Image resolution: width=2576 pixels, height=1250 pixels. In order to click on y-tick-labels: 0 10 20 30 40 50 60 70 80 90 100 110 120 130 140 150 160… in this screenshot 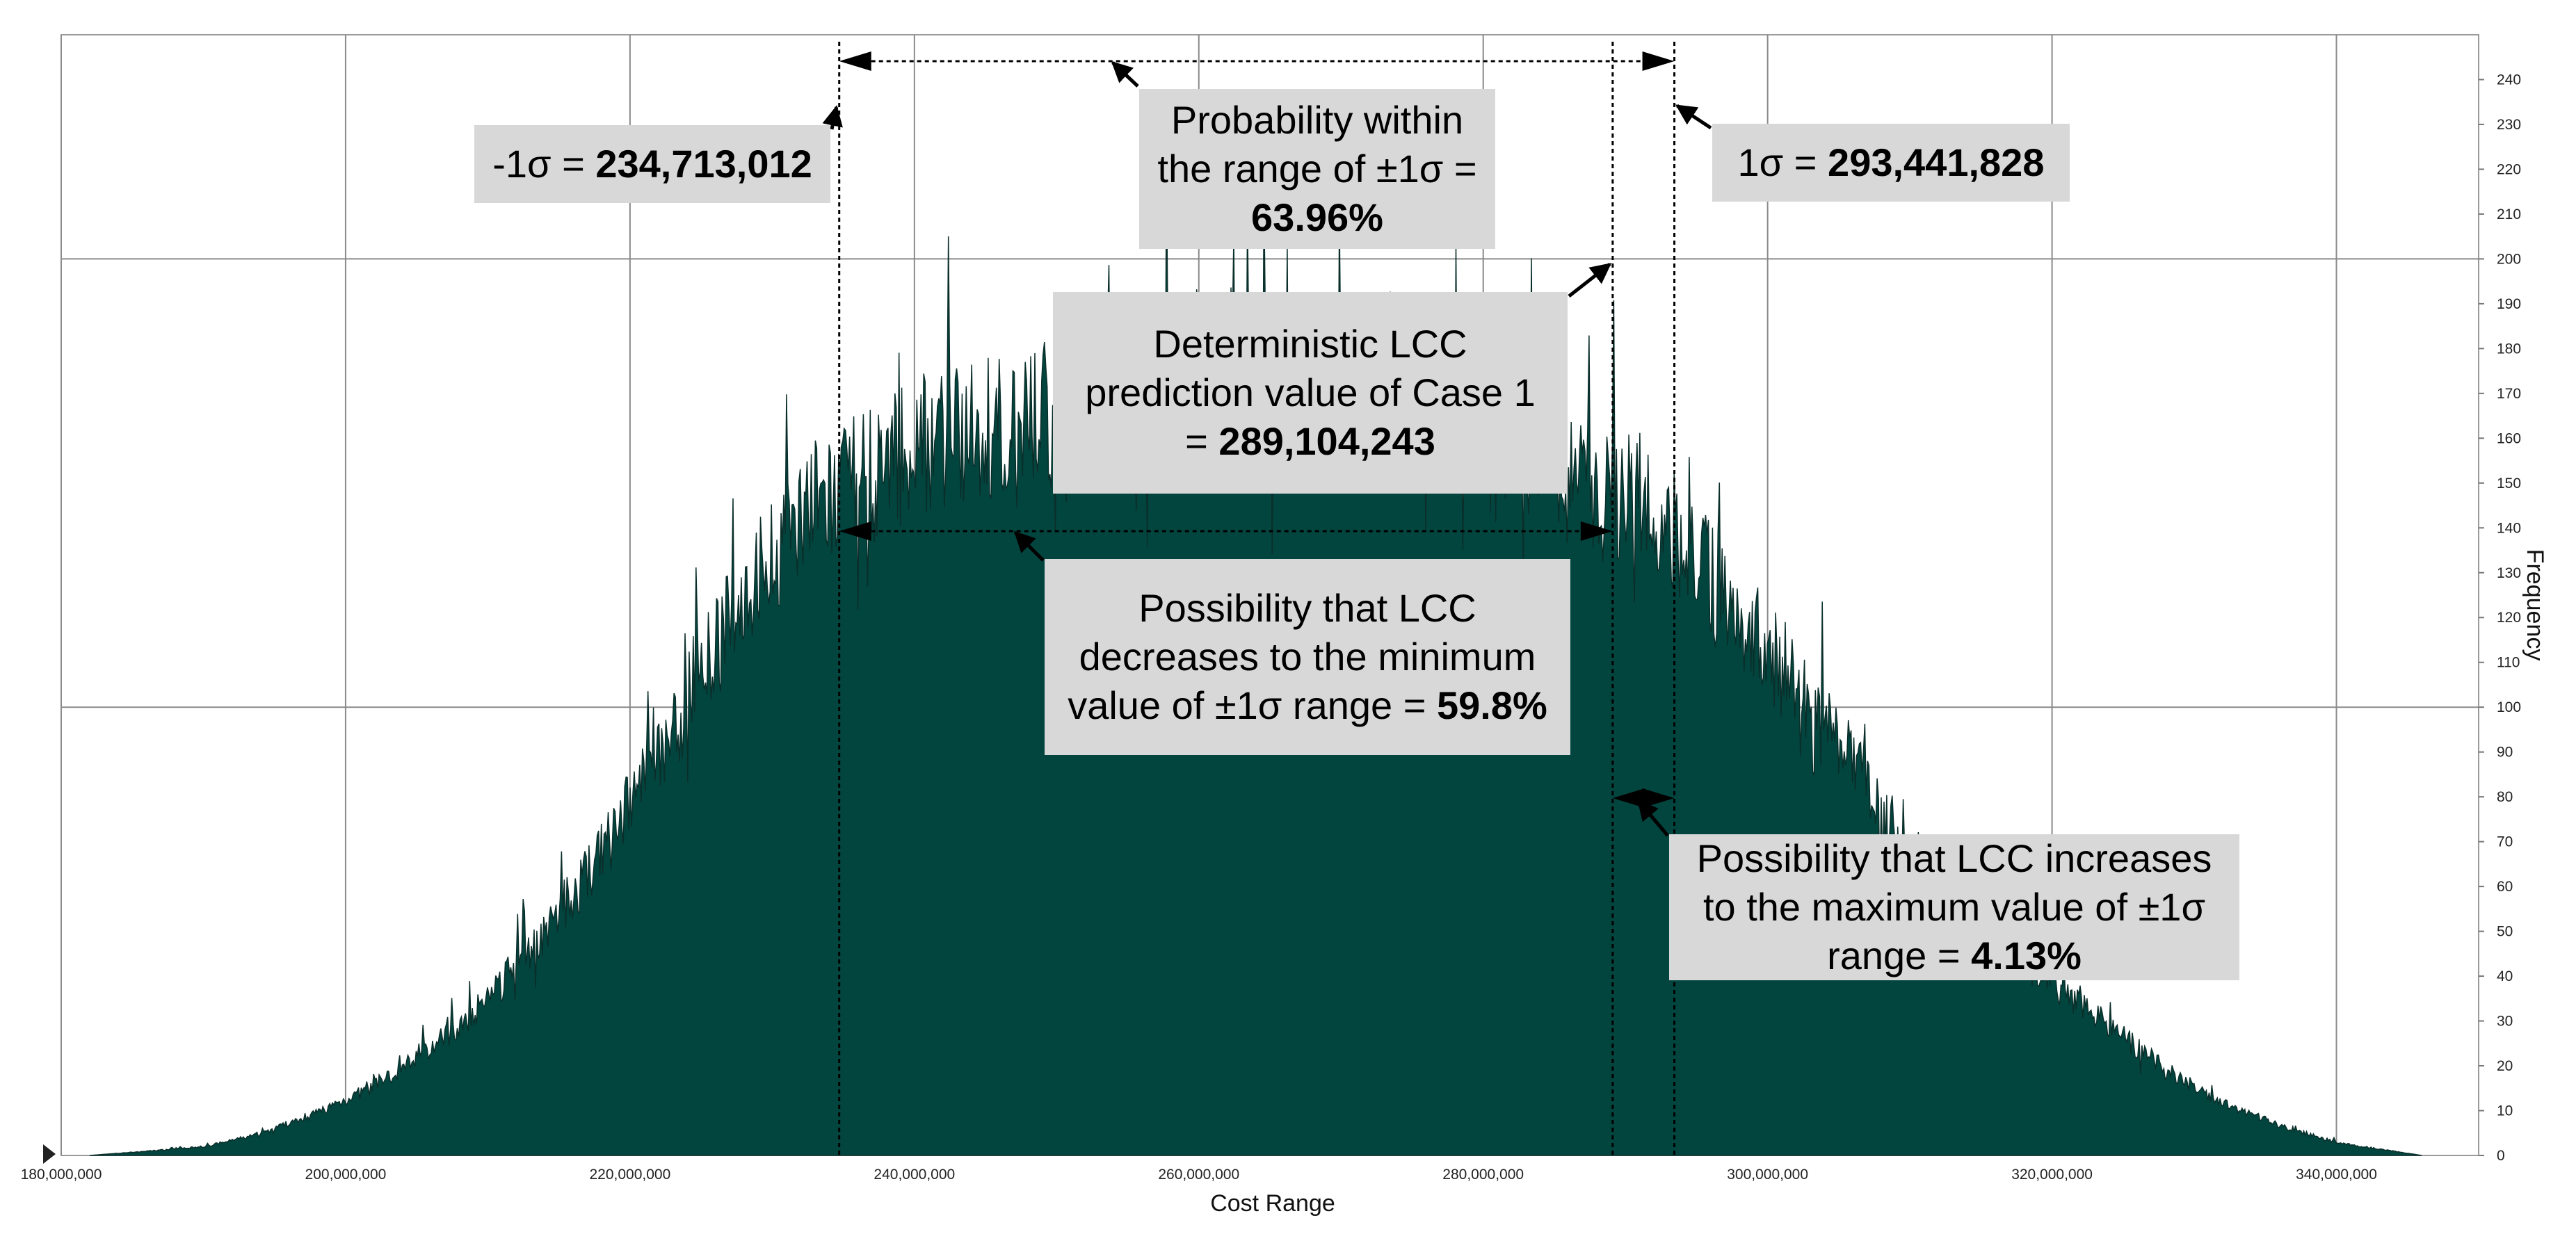, I will do `click(2500, 618)`.